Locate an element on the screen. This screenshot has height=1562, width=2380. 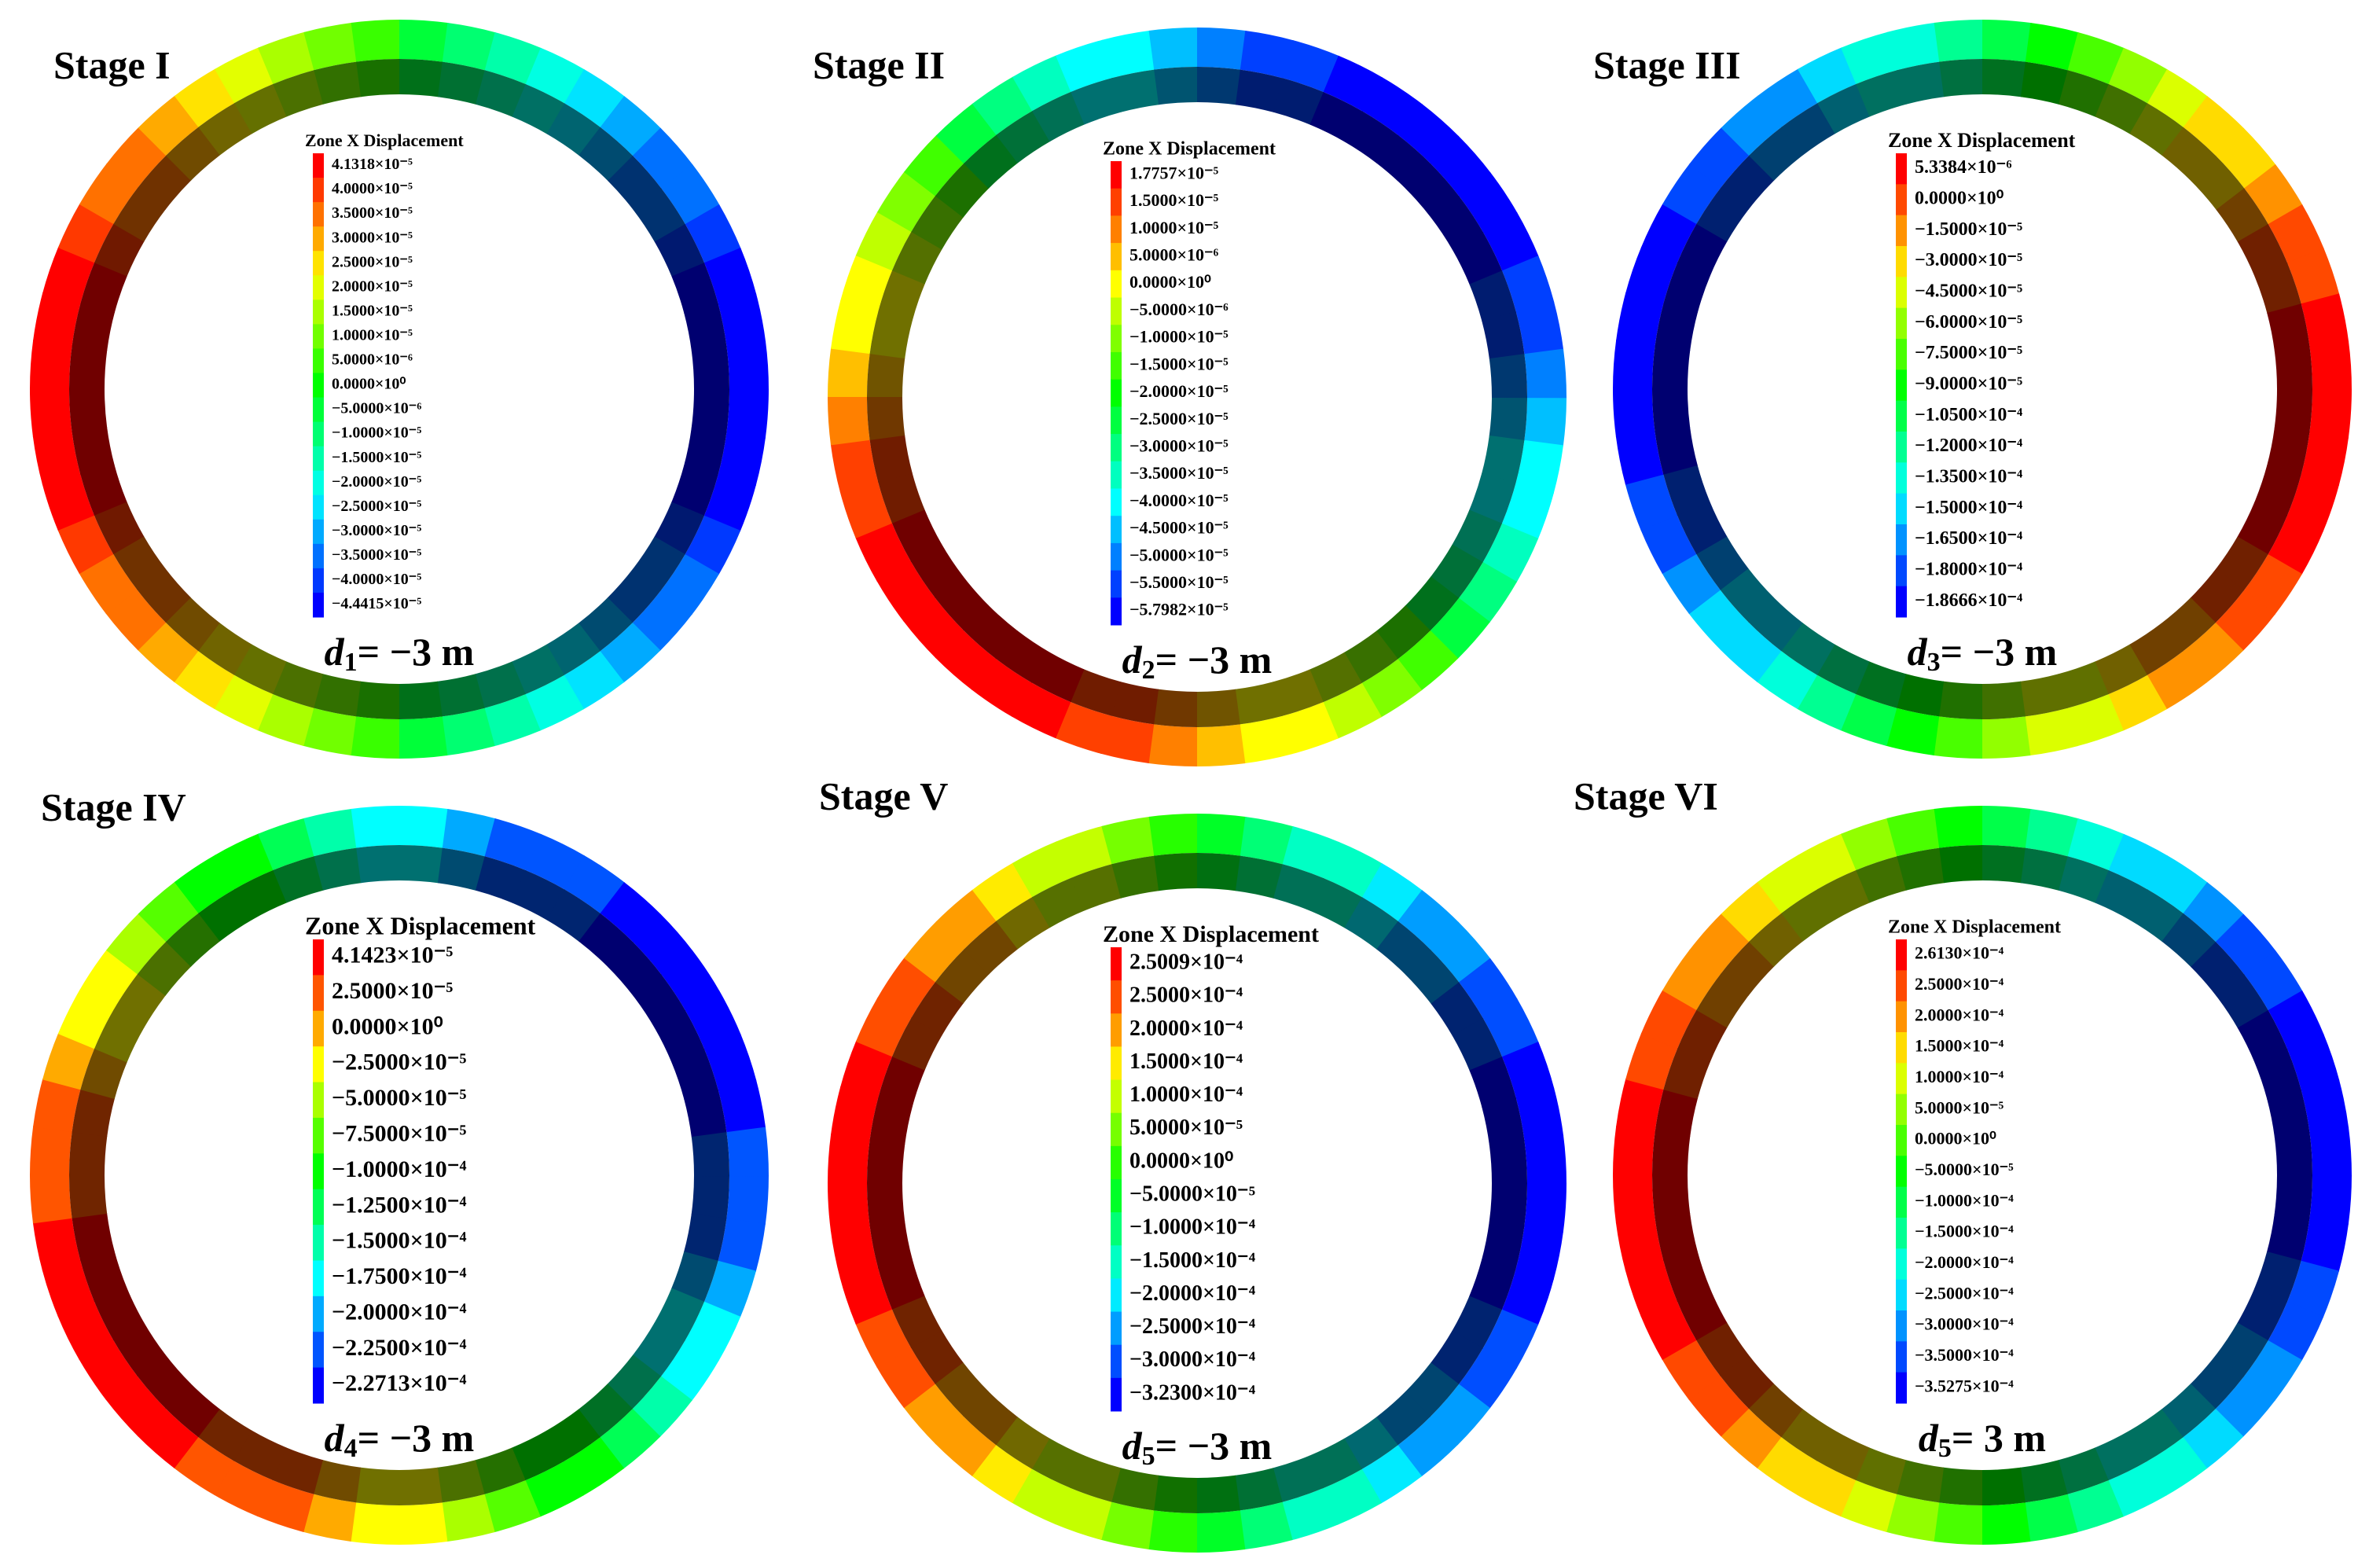
legend-label: 2.5000×10⁻⁴ is located at coordinates (1959, 984).